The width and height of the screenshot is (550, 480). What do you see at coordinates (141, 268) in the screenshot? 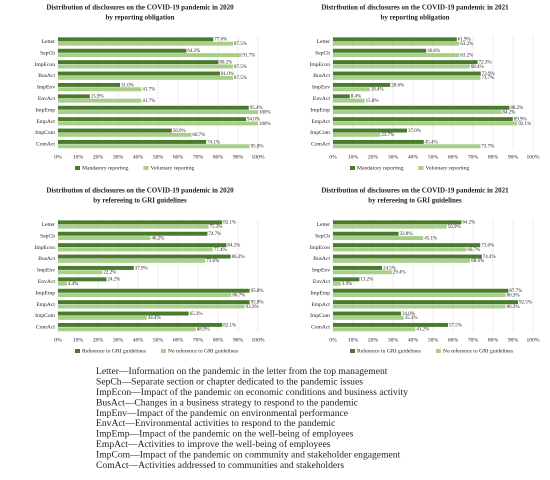
I see `value-label: 37.9%` at bounding box center [141, 268].